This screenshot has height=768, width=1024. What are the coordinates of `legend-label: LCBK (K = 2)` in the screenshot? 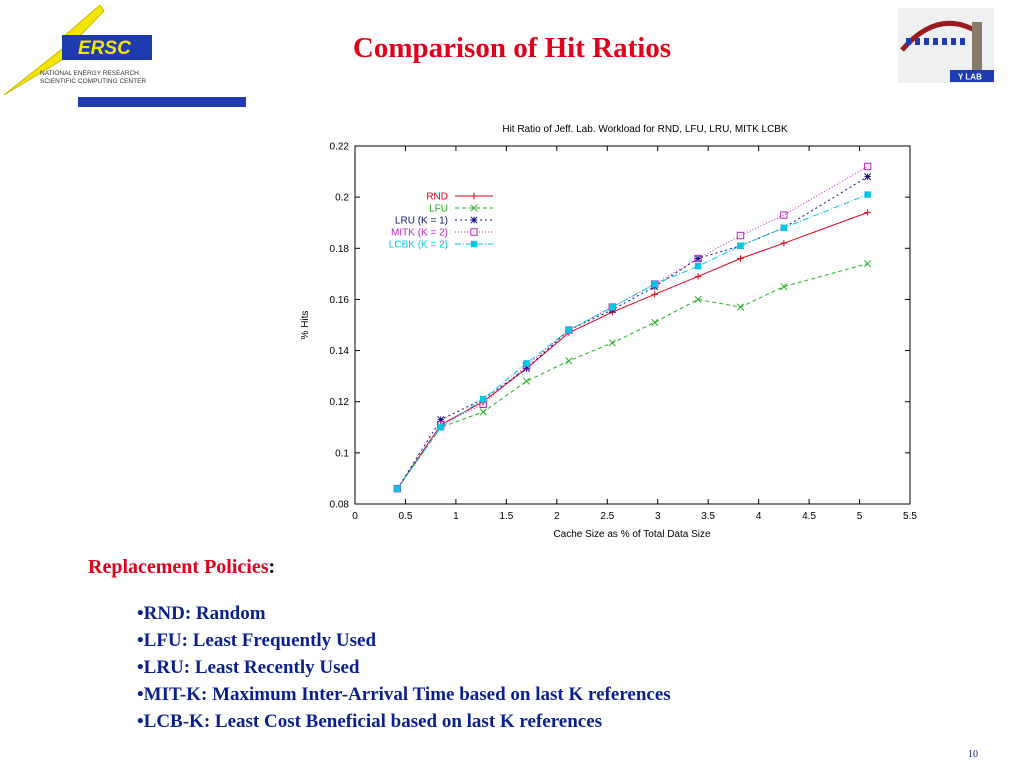 It's located at (418, 245).